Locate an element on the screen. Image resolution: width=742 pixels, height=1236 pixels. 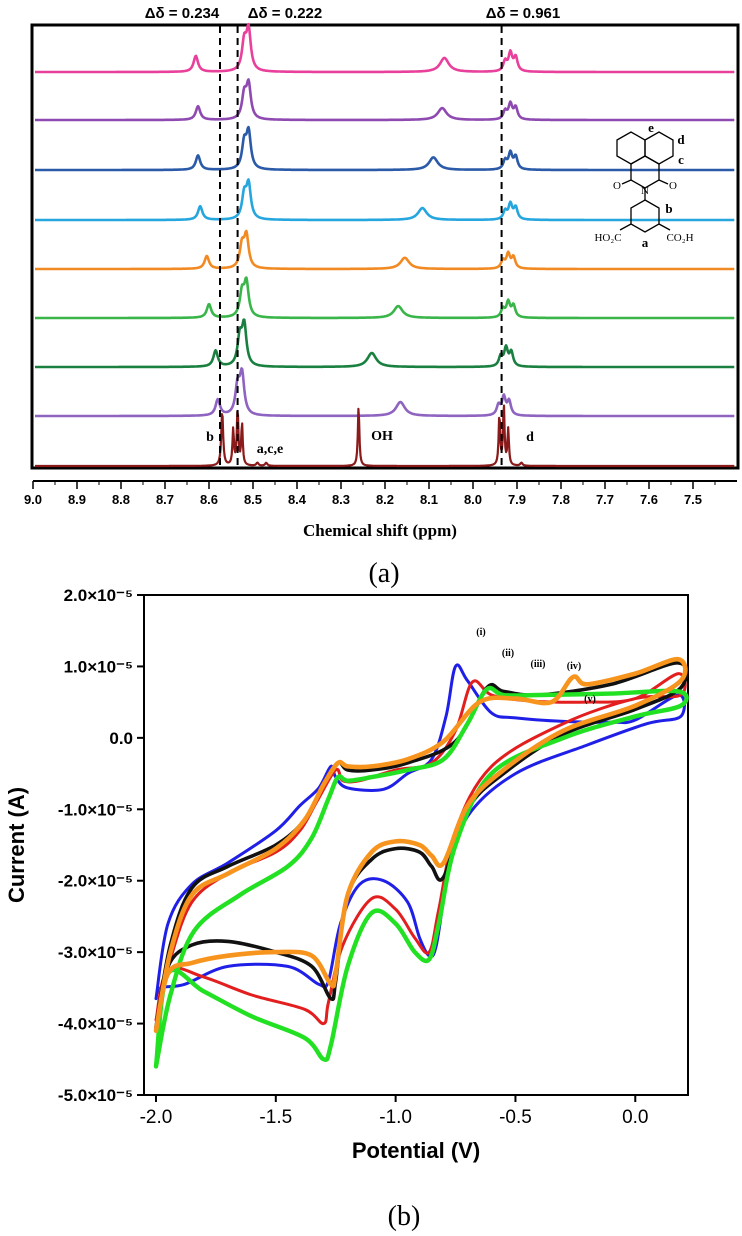
nmr-tick-label: 8.0 is located at coordinates (473, 499).